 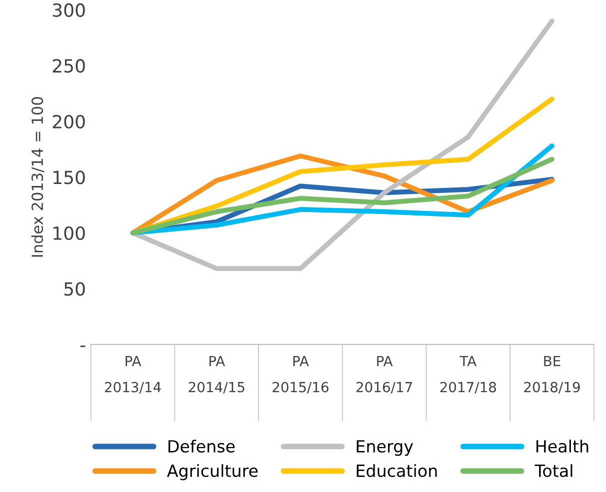 What do you see at coordinates (396, 471) in the screenshot?
I see `legend-label: Education` at bounding box center [396, 471].